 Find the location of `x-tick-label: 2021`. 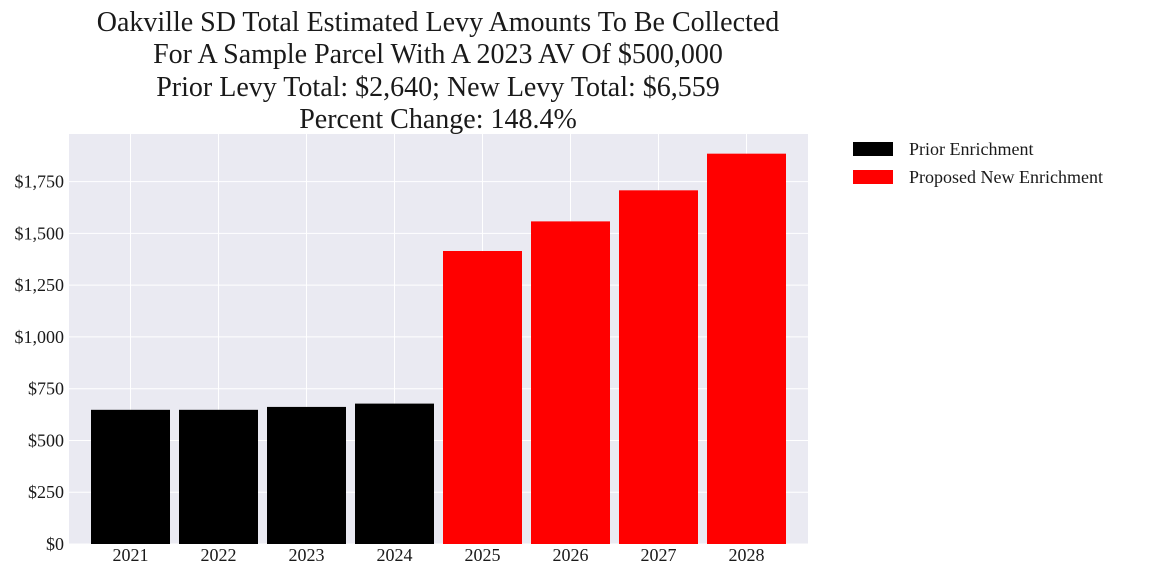

x-tick-label: 2021 is located at coordinates (131, 555).